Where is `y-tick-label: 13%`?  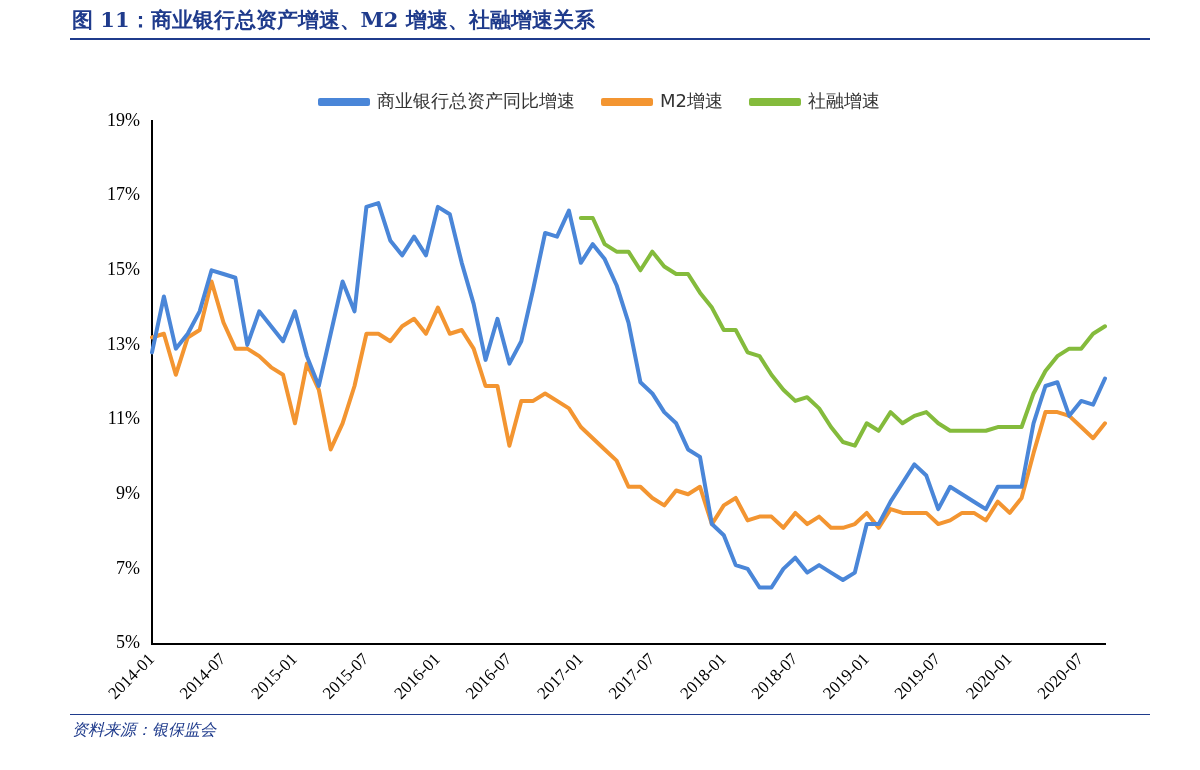 y-tick-label: 13% is located at coordinates (123, 343).